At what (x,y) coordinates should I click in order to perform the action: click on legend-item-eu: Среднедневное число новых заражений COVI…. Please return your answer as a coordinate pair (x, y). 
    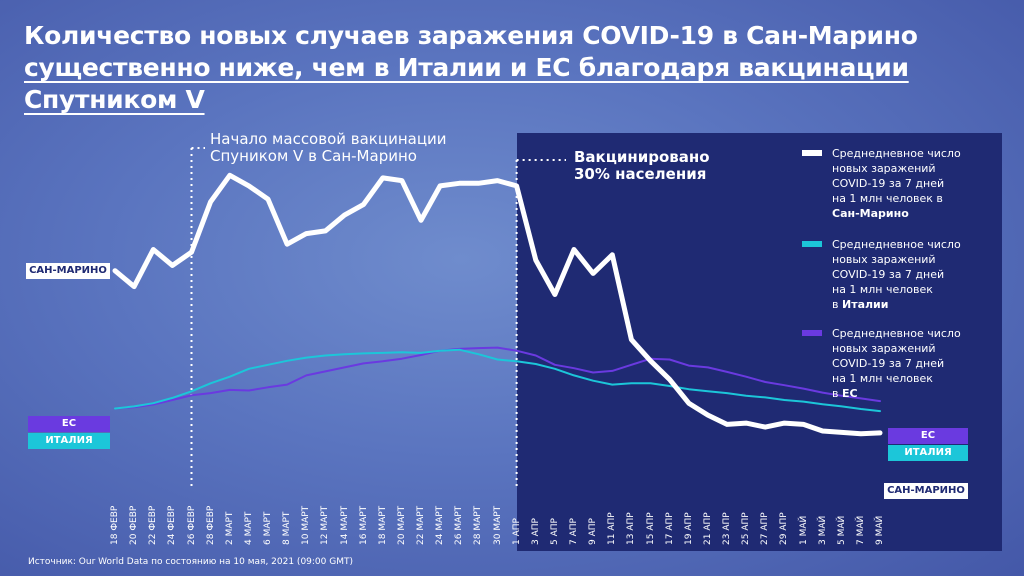
    Looking at the image, I should click on (902, 363).